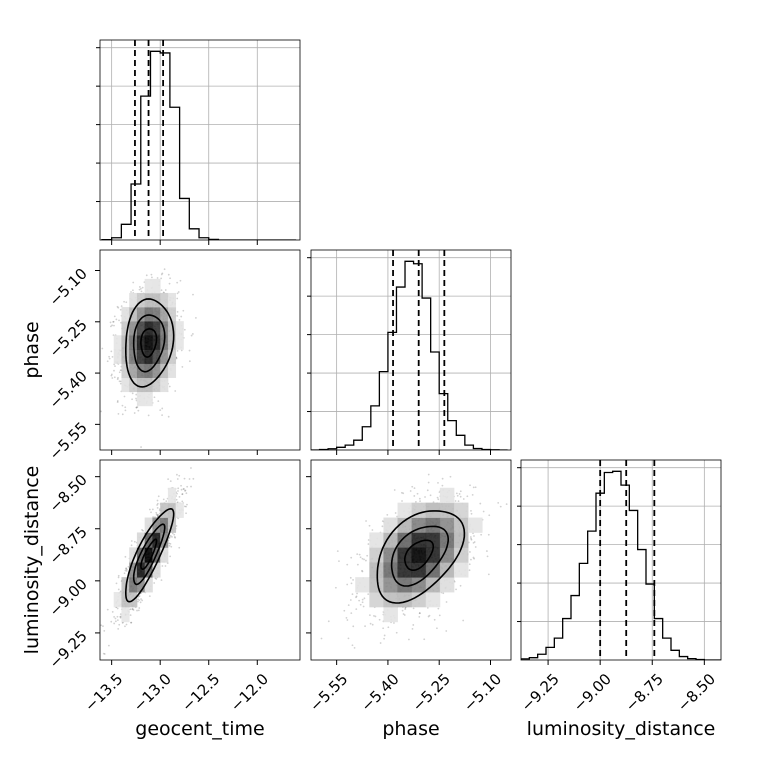  Describe the element at coordinates (103, 692) in the screenshot. I see `x-tick-label: −13.5` at that location.